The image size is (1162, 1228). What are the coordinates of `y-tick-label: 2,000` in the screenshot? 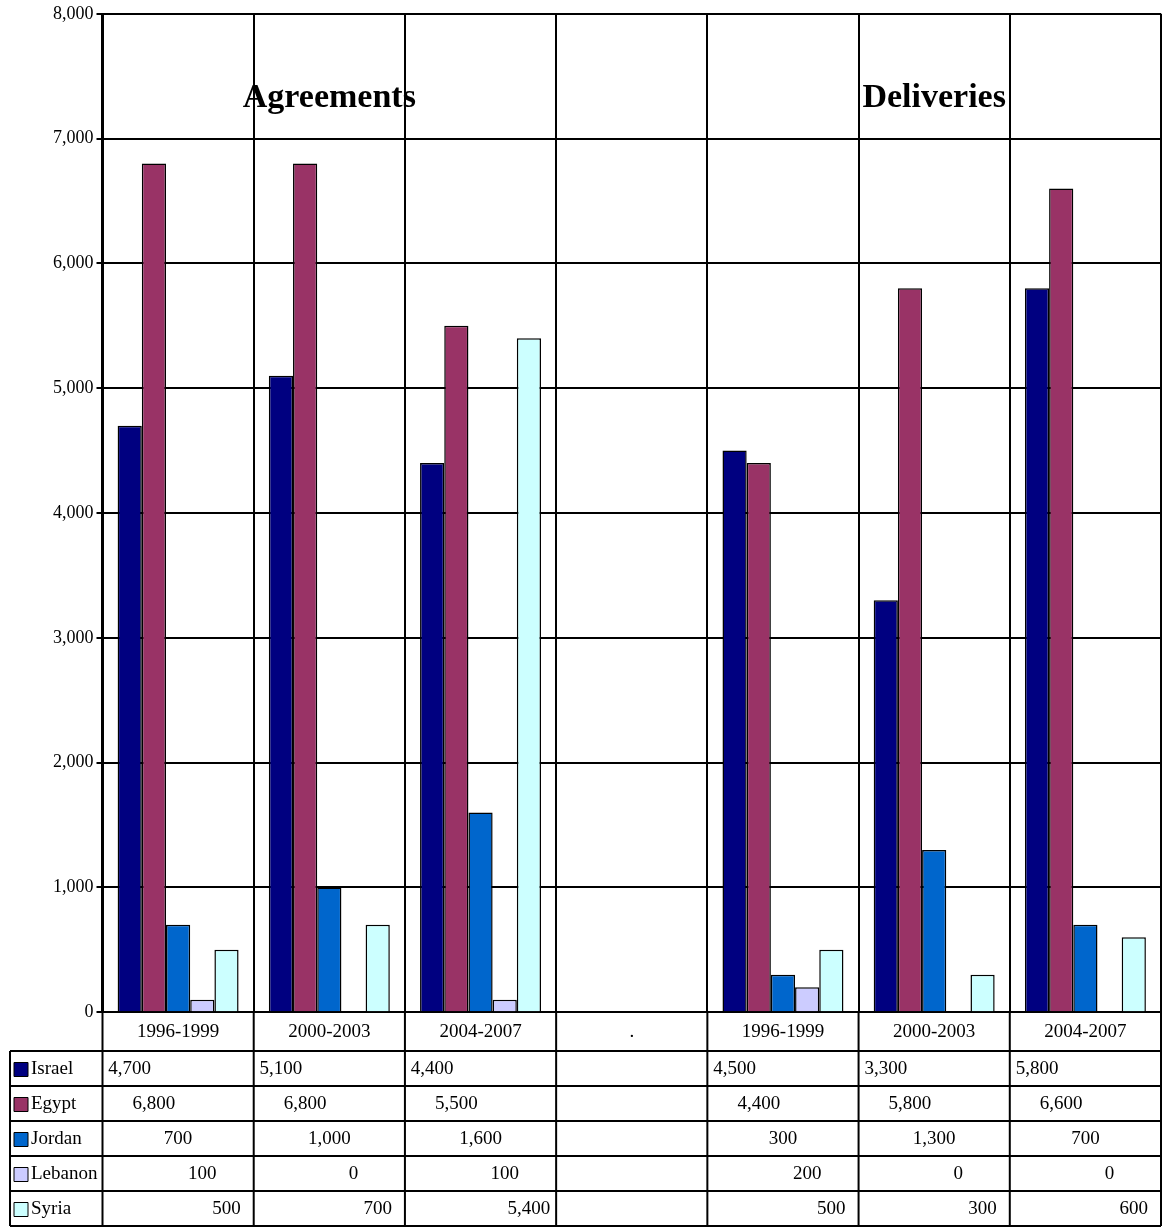 It's located at (73, 761).